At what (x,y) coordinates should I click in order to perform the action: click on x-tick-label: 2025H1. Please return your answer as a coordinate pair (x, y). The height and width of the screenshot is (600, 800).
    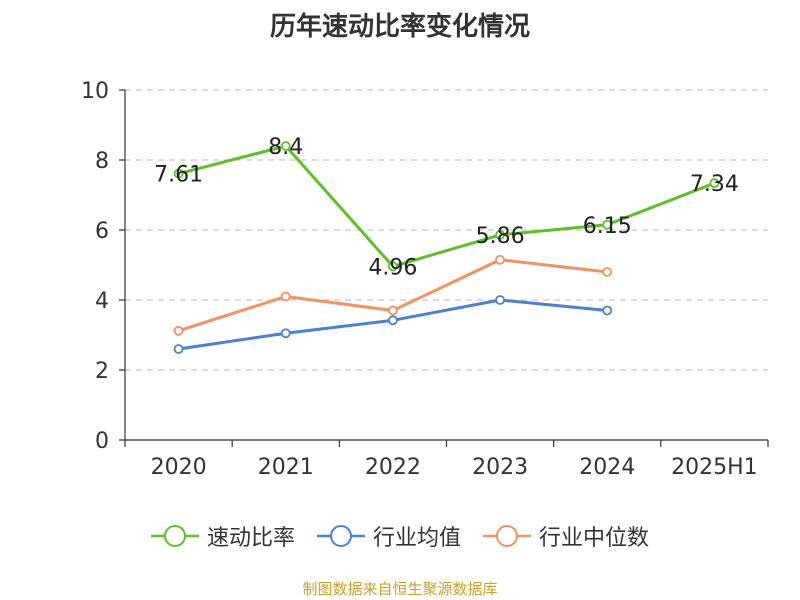
    Looking at the image, I should click on (714, 467).